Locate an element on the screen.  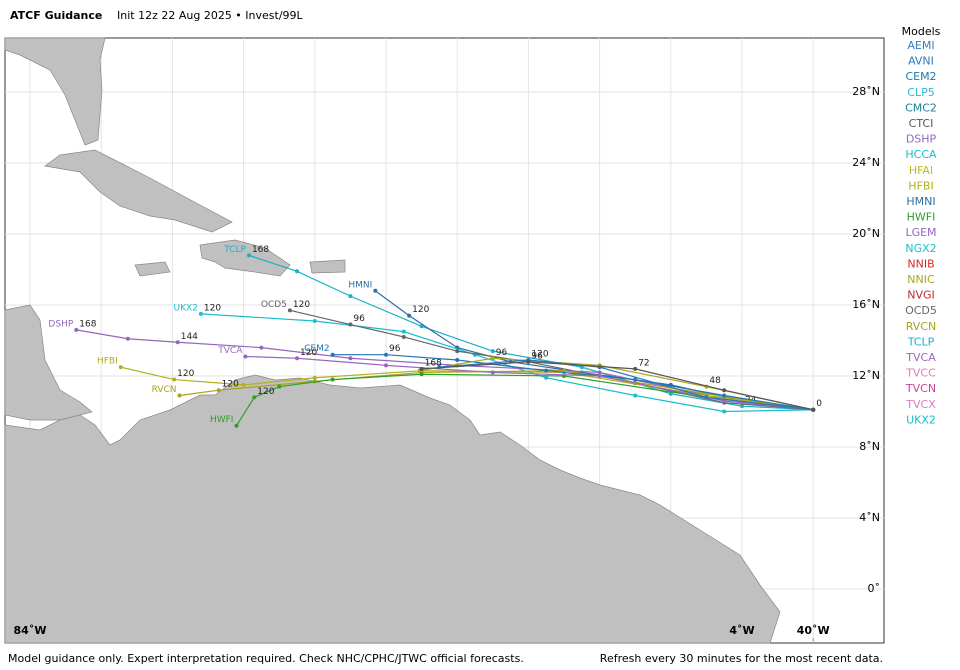
legend-item: TVCC is located at coordinates (920, 373).